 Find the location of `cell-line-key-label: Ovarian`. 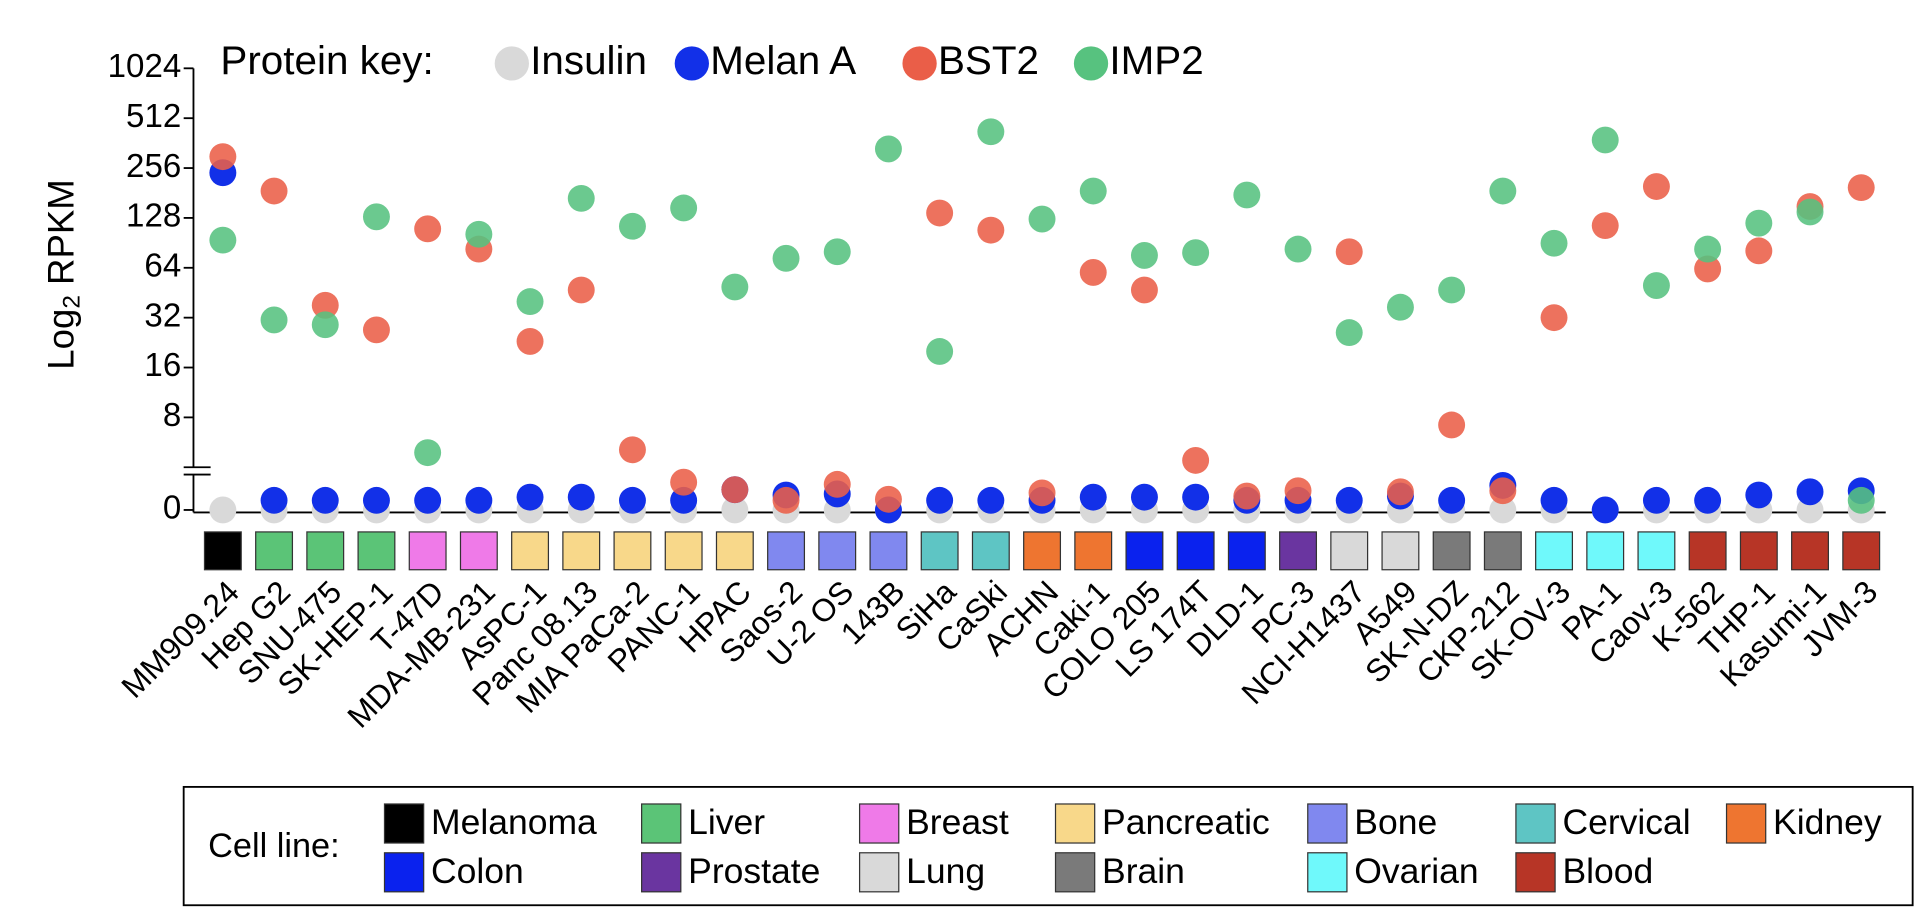

cell-line-key-label: Ovarian is located at coordinates (1416, 871).